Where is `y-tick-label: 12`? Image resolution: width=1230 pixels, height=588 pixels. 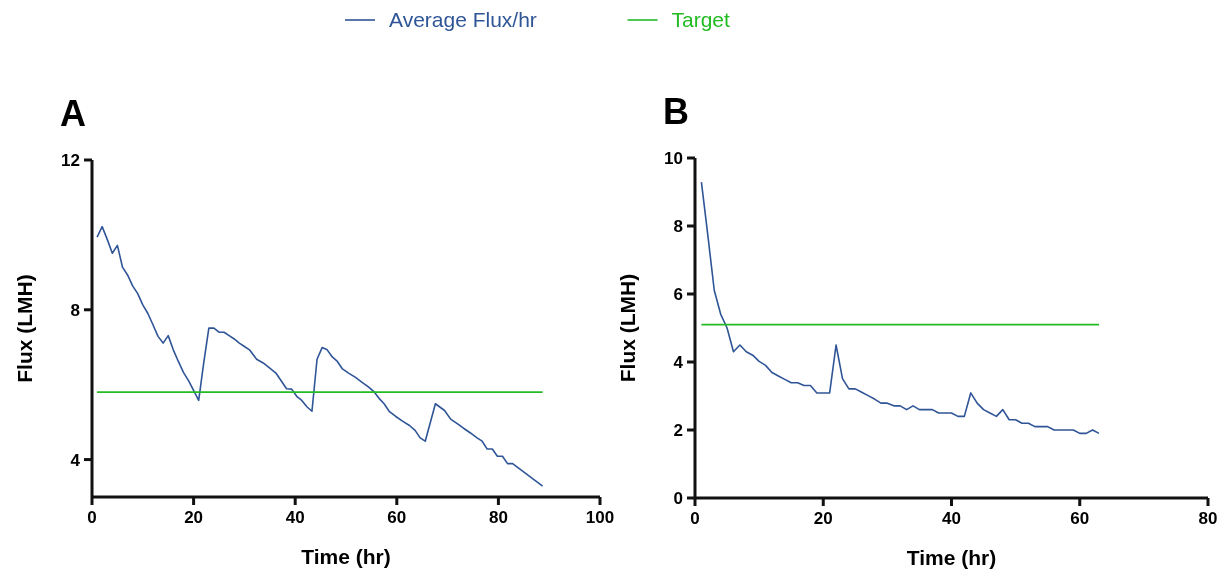
y-tick-label: 12 is located at coordinates (70, 160).